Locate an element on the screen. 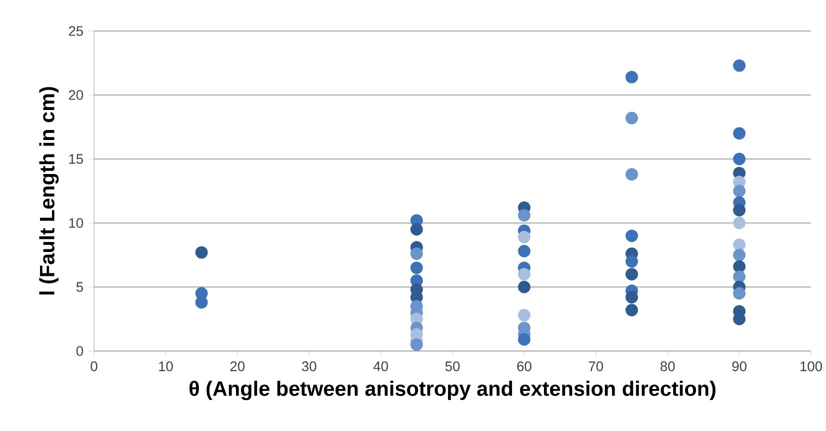 Image resolution: width=826 pixels, height=431 pixels. x-tick-label: 0 is located at coordinates (94, 366).